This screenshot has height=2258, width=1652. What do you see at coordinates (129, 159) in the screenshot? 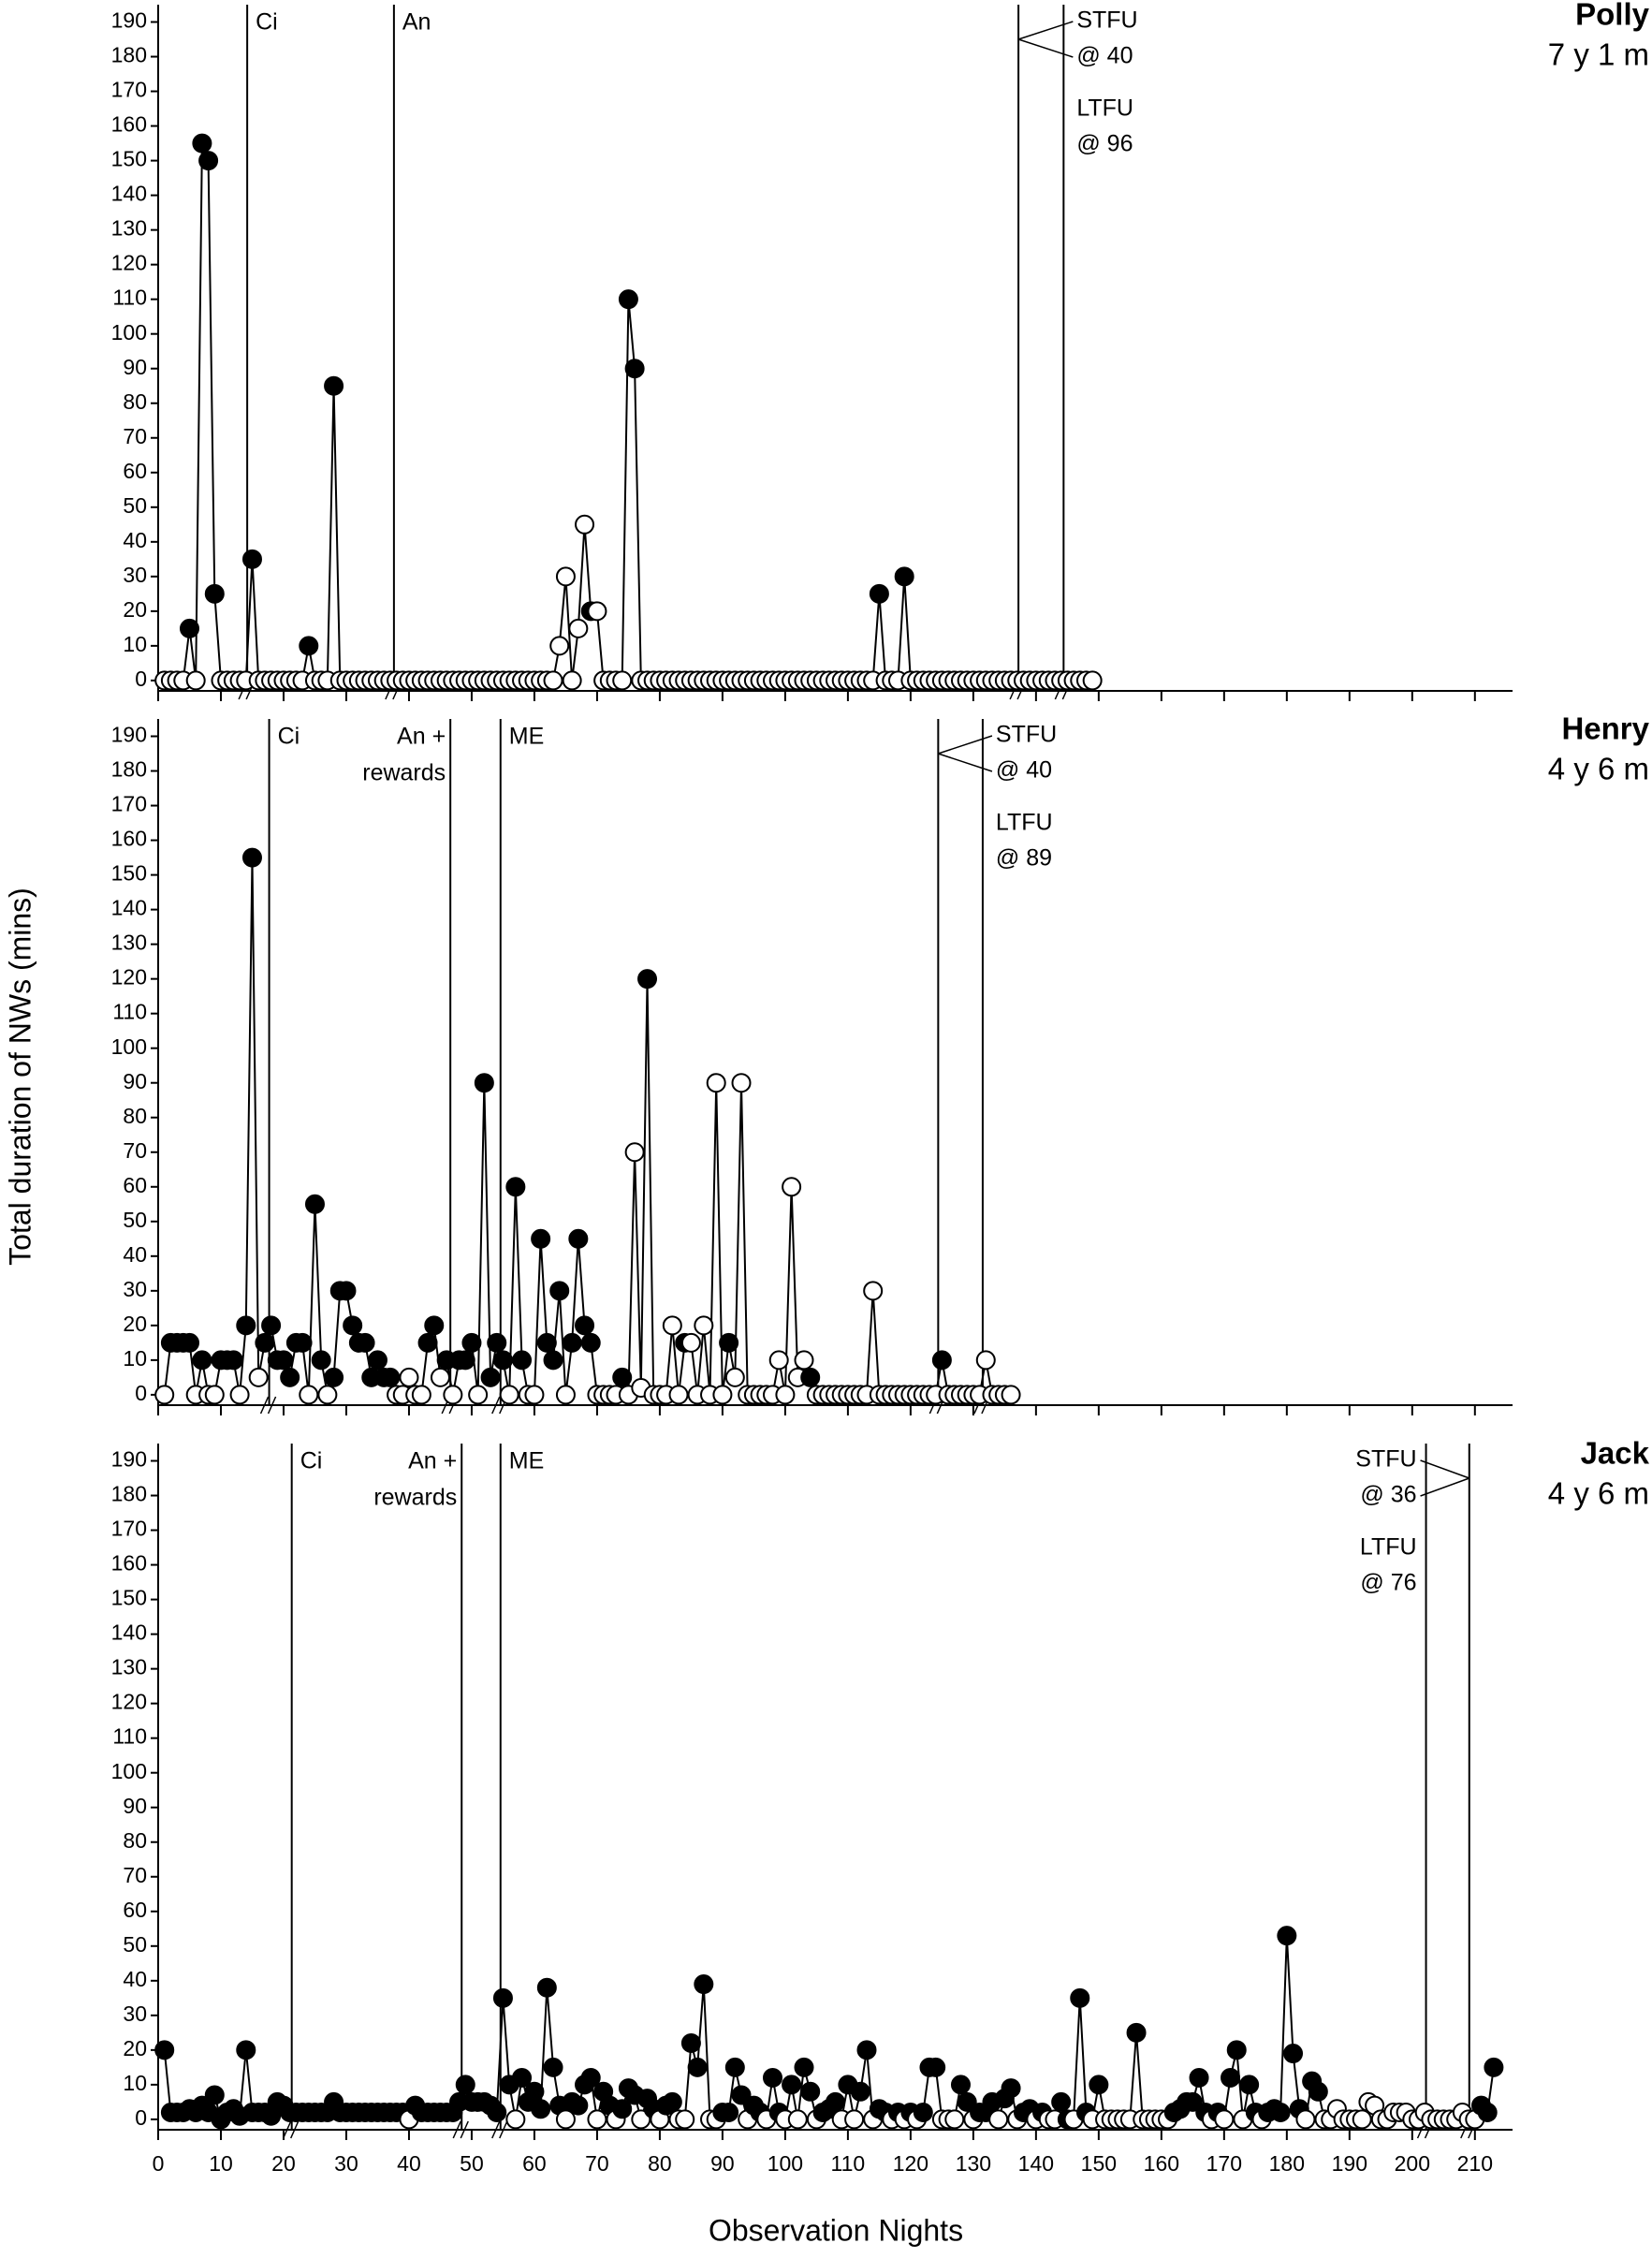
I see `y-tick-label: 150` at bounding box center [129, 159].